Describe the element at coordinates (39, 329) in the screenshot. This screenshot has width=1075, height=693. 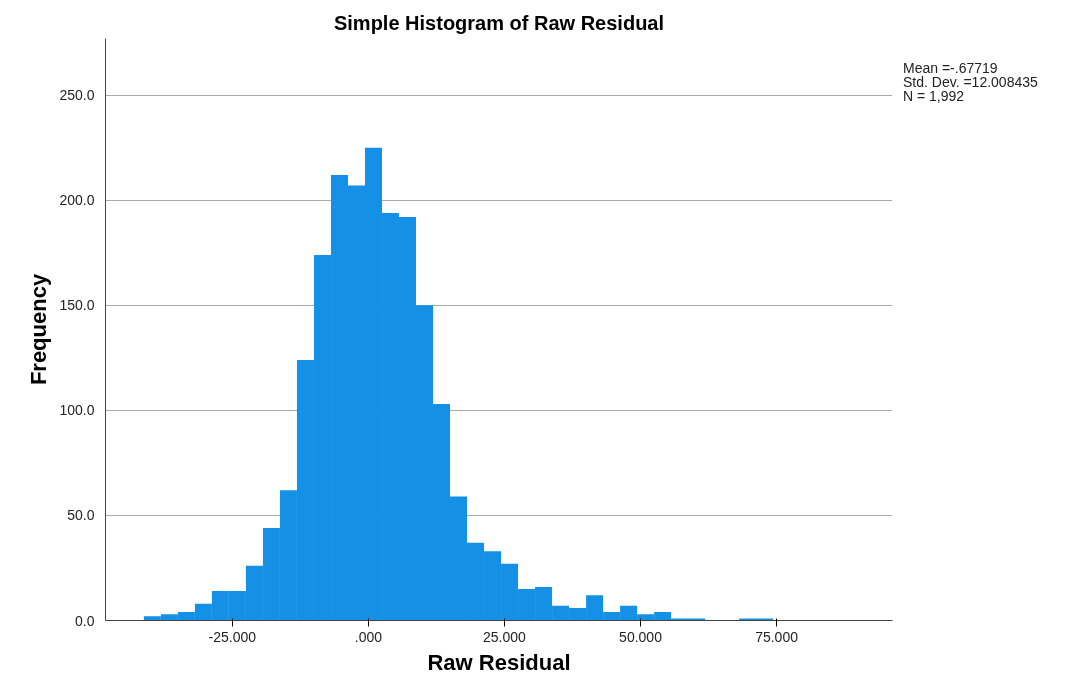
I see `y-axis-title: Frequency` at that location.